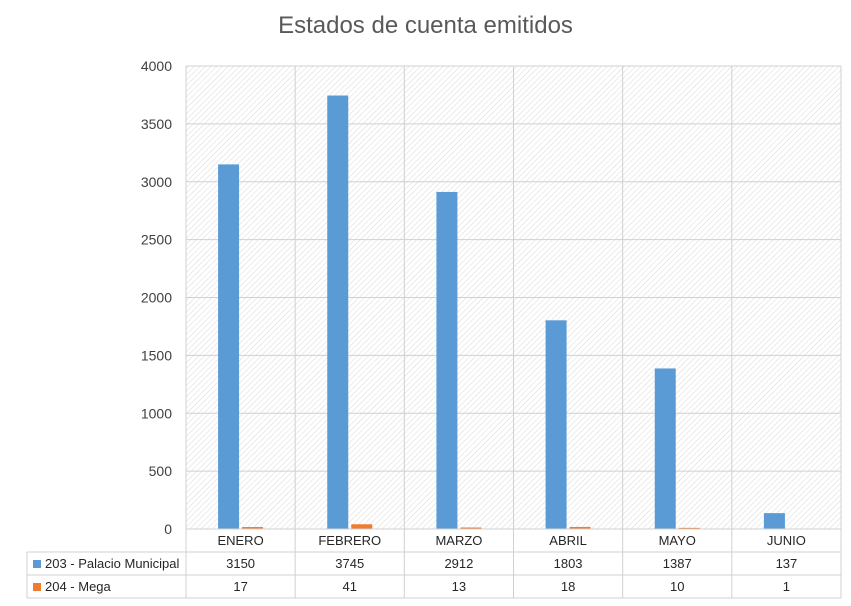 The image size is (851, 606). I want to click on data-label: 1803, so click(568, 563).